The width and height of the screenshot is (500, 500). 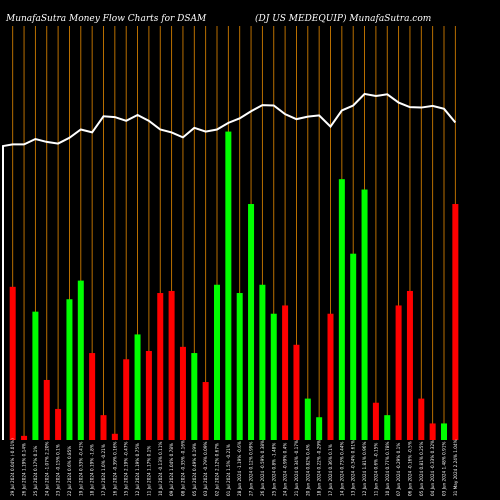 What do you see at coordinates (432, 468) in the screenshot?
I see `x-tick-label: 04 Jun 2024 -0.33% 0.32%` at bounding box center [432, 468].